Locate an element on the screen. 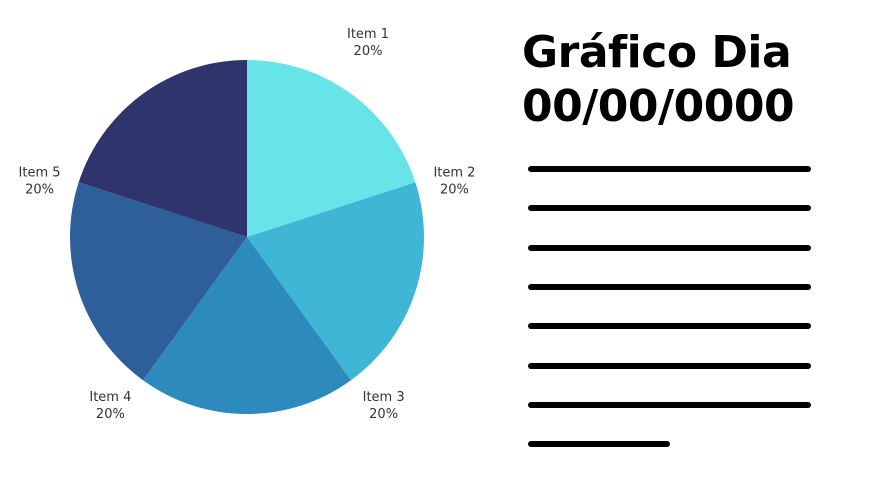  slice-label-name-1: Item 1 is located at coordinates (368, 34).